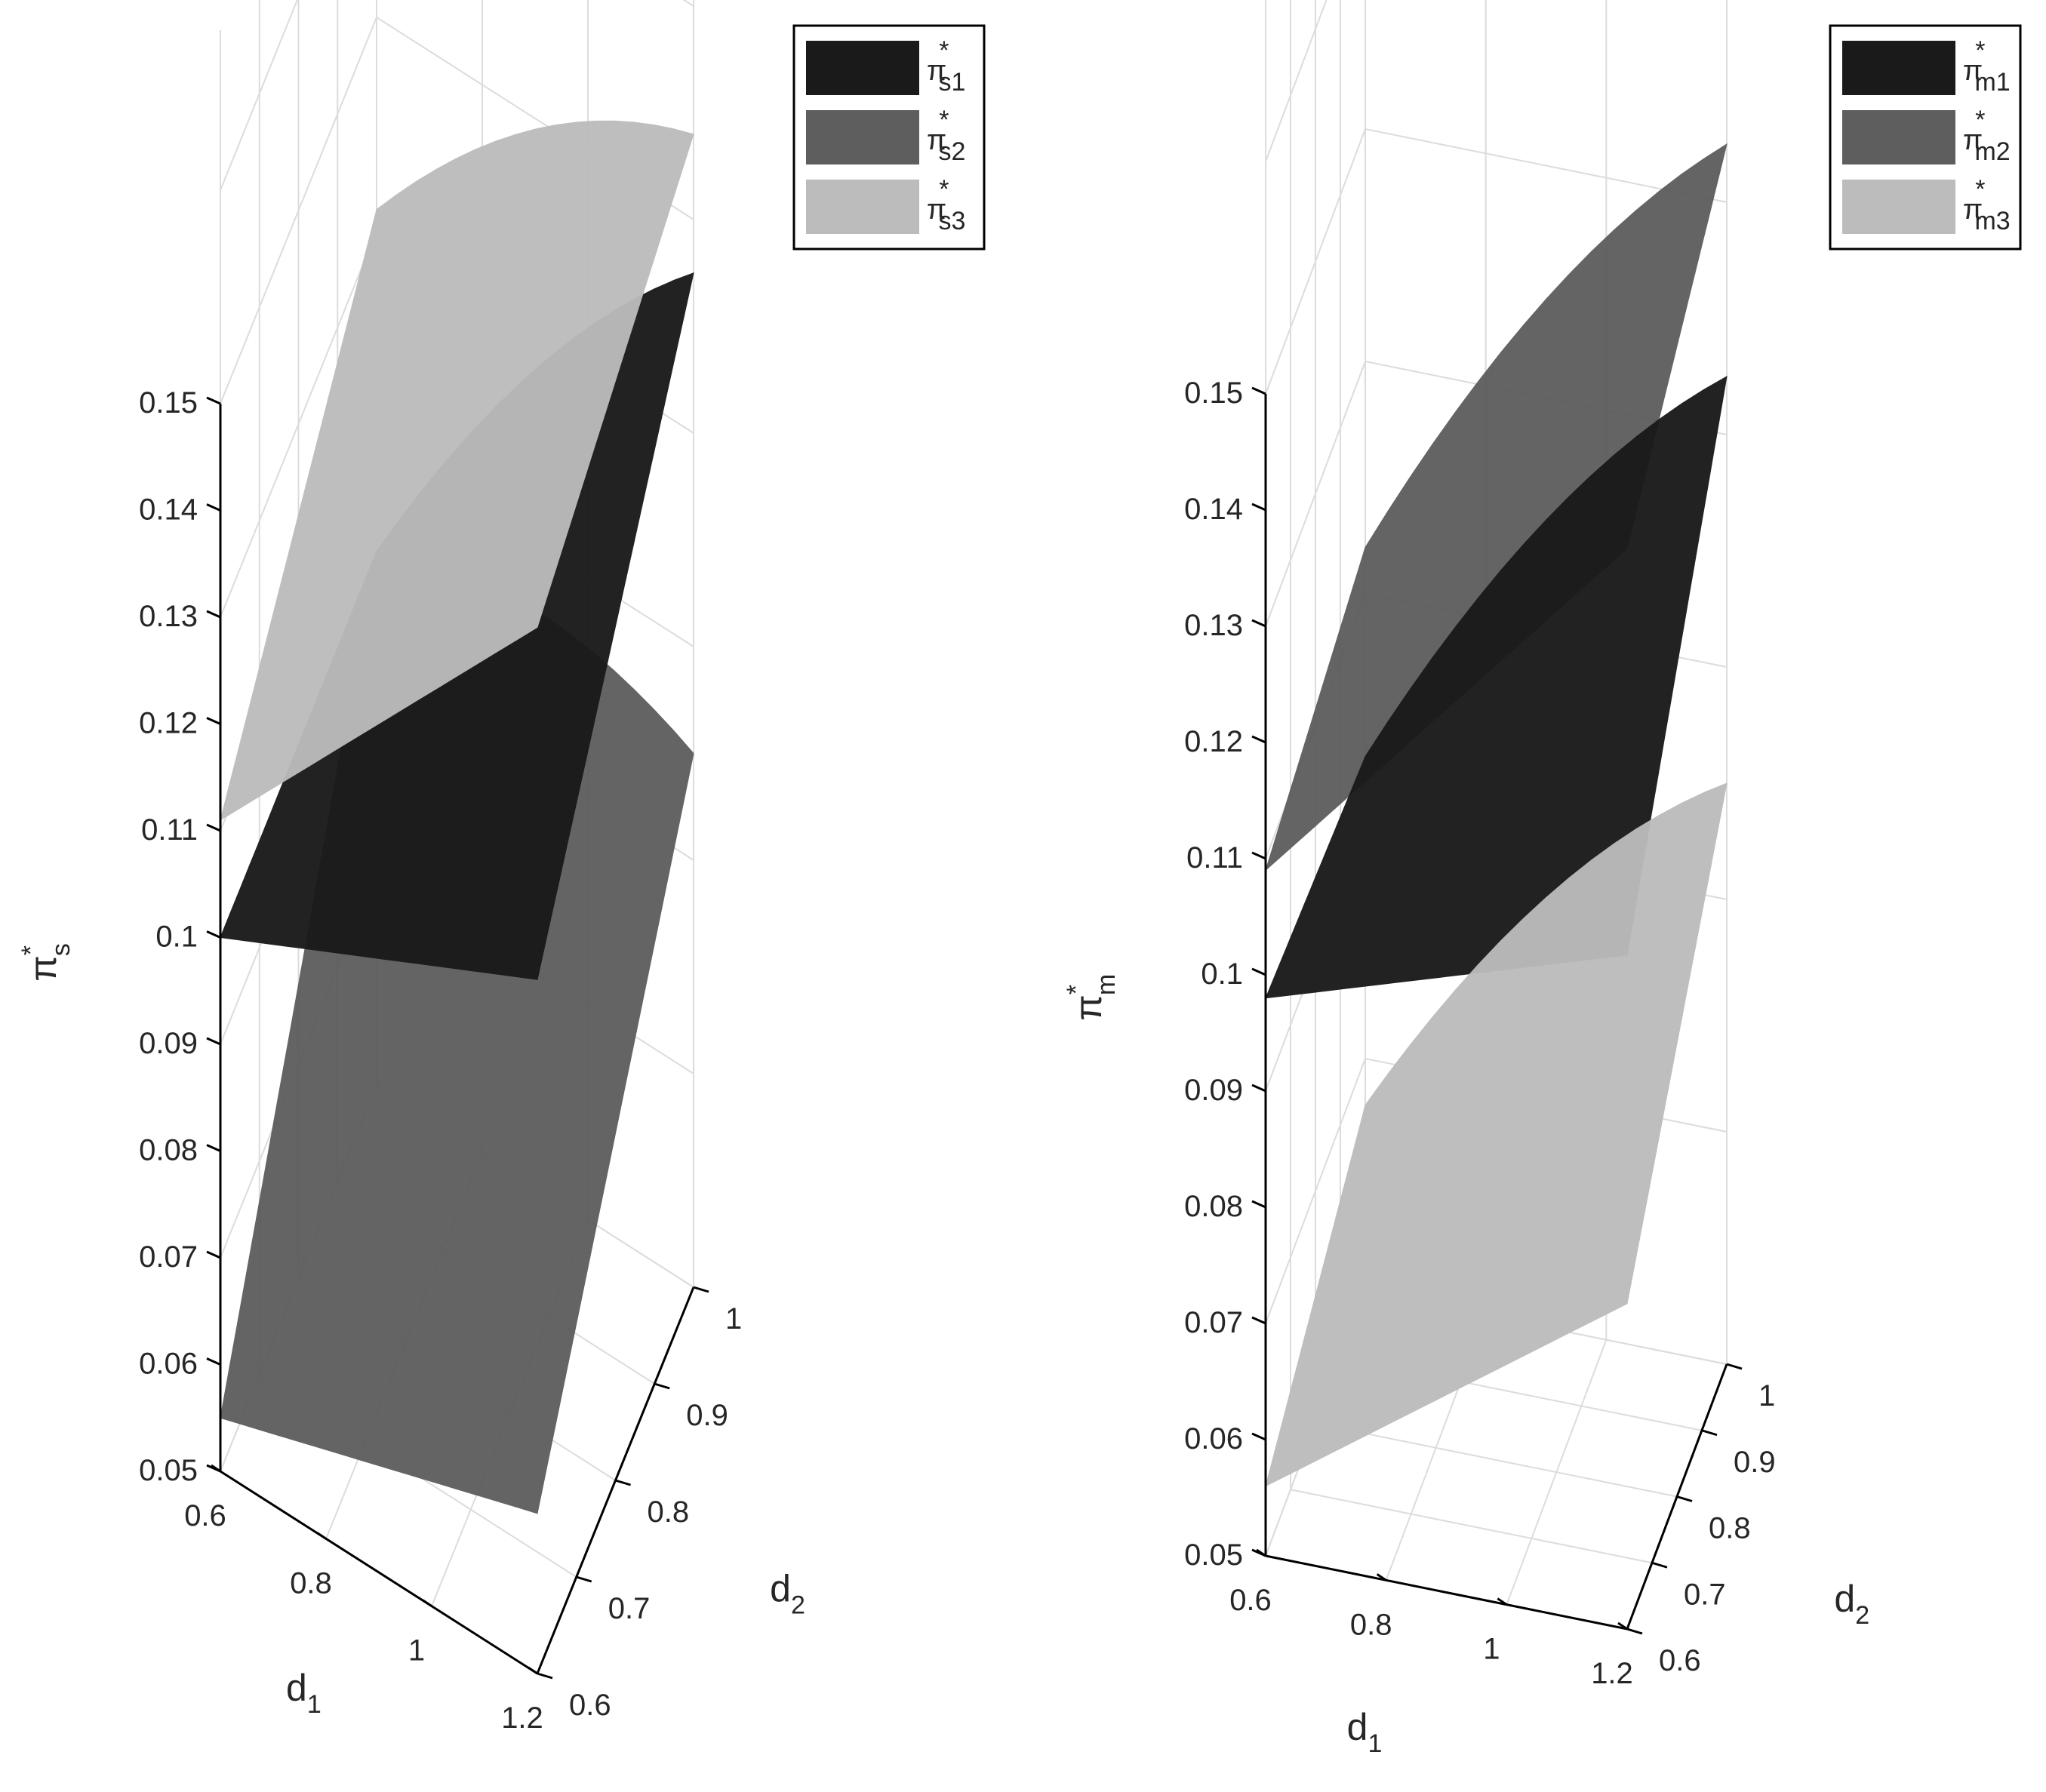  I want to click on legend: π* m1π* m2π* m3, so click(1925, 137).